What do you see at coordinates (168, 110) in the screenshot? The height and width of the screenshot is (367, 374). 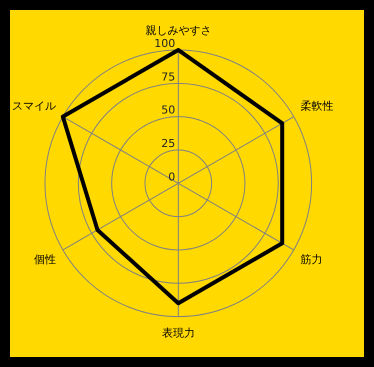 I see `y-tick-label: 50` at bounding box center [168, 110].